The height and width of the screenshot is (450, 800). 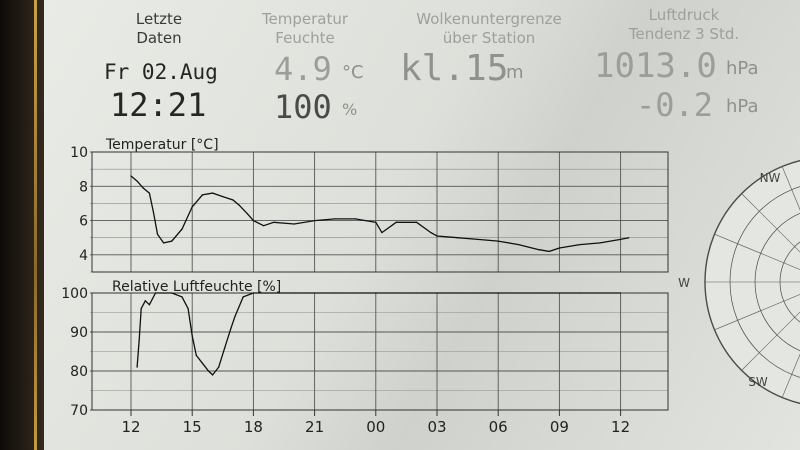 I want to click on pressure-label-2: Tendenz 3 Std., so click(x=684, y=34).